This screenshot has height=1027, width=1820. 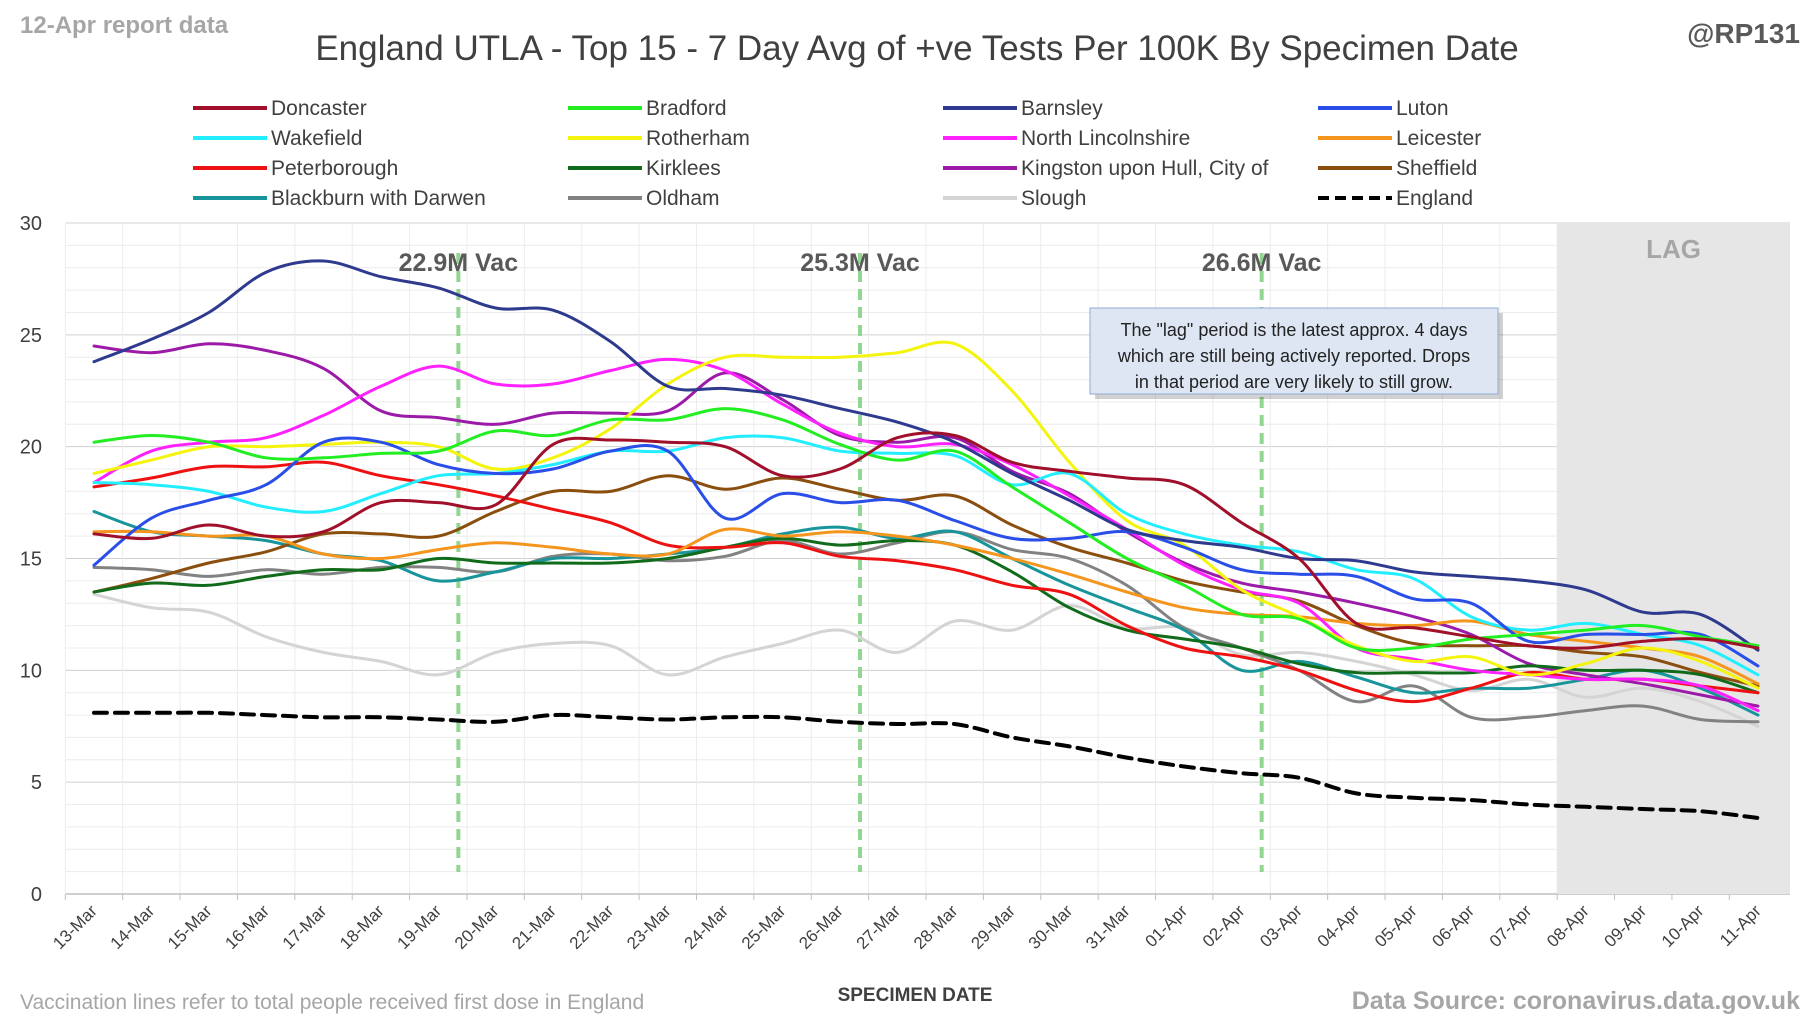 I want to click on legend-label: North Lincolnshire, so click(x=1105, y=138).